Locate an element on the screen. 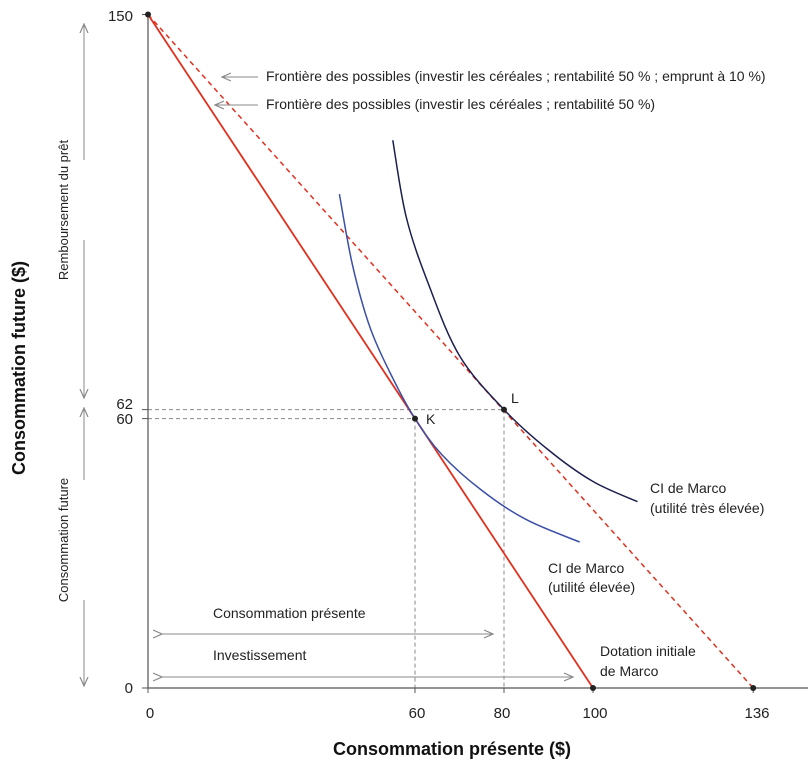  consommation-future-label: Consommation future is located at coordinates (63, 540).